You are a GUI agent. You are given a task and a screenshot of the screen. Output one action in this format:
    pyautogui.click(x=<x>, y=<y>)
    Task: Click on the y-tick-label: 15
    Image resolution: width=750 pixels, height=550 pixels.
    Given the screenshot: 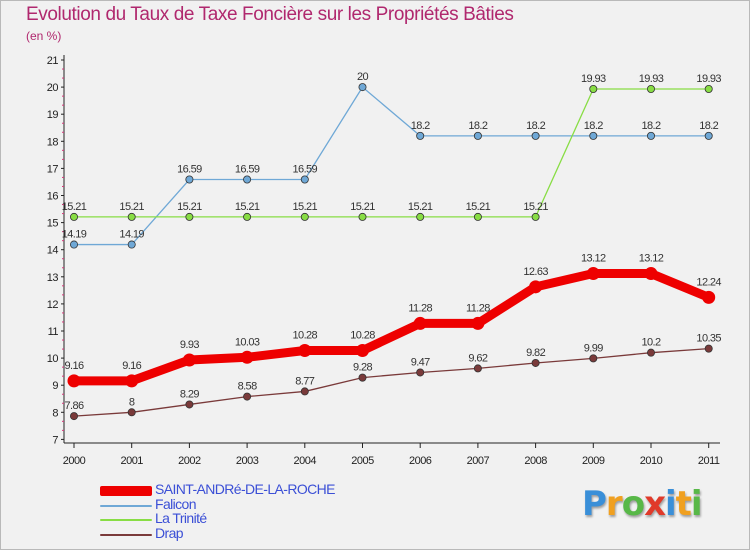 What is the action you would take?
    pyautogui.click(x=53, y=224)
    